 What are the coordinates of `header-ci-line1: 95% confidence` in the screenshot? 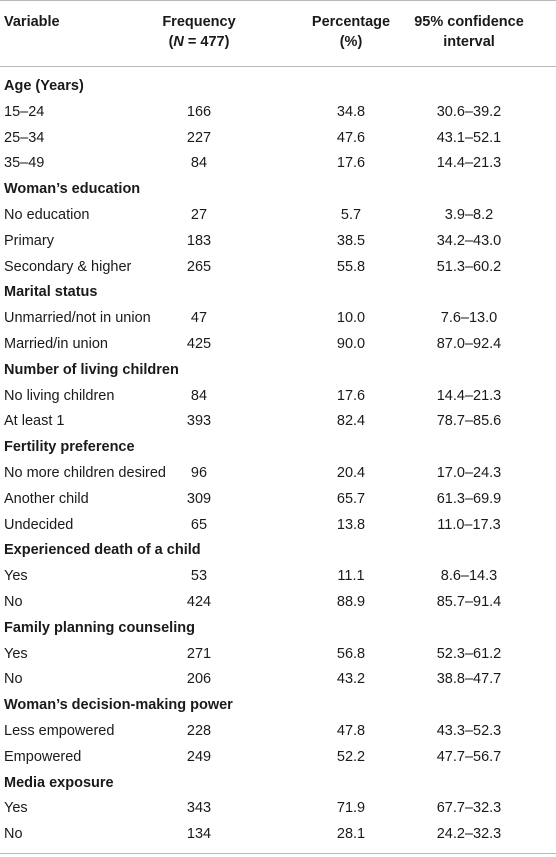 It's located at (469, 22).